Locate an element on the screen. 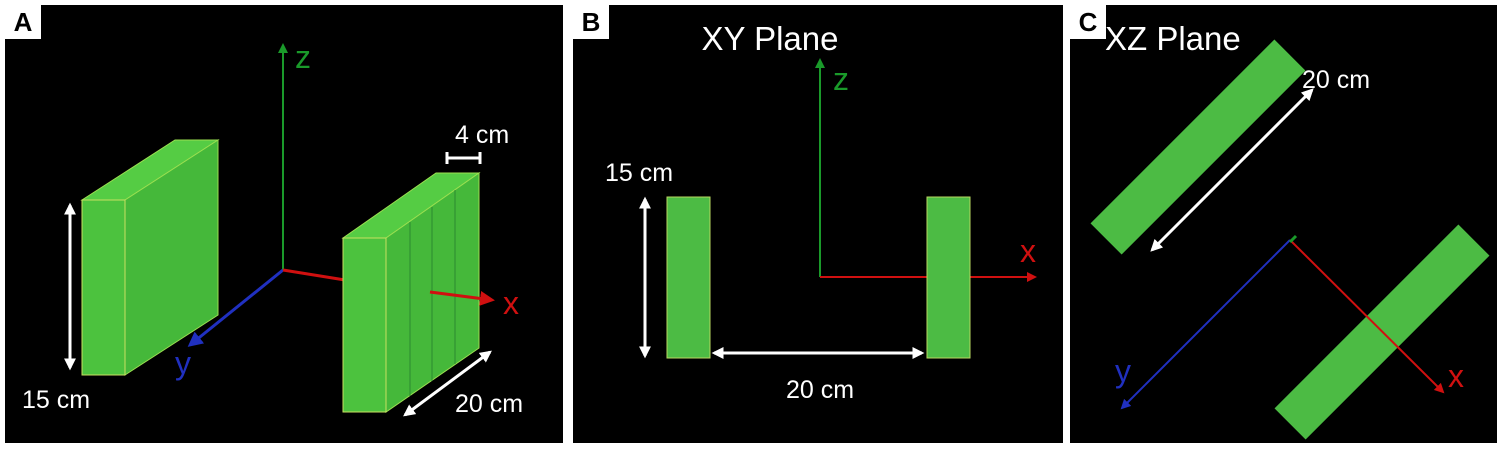 Image resolution: width=1500 pixels, height=449 pixels. panel-letter: A is located at coordinates (23, 22).